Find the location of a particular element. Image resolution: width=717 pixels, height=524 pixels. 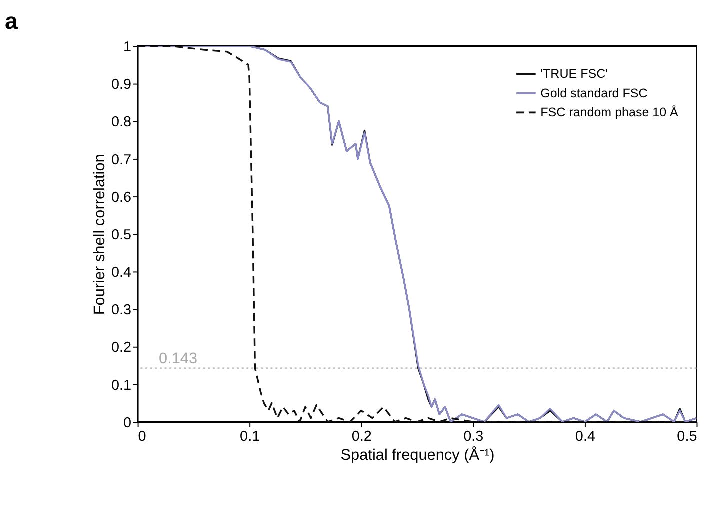

x-tick-label: 0 is located at coordinates (142, 436).